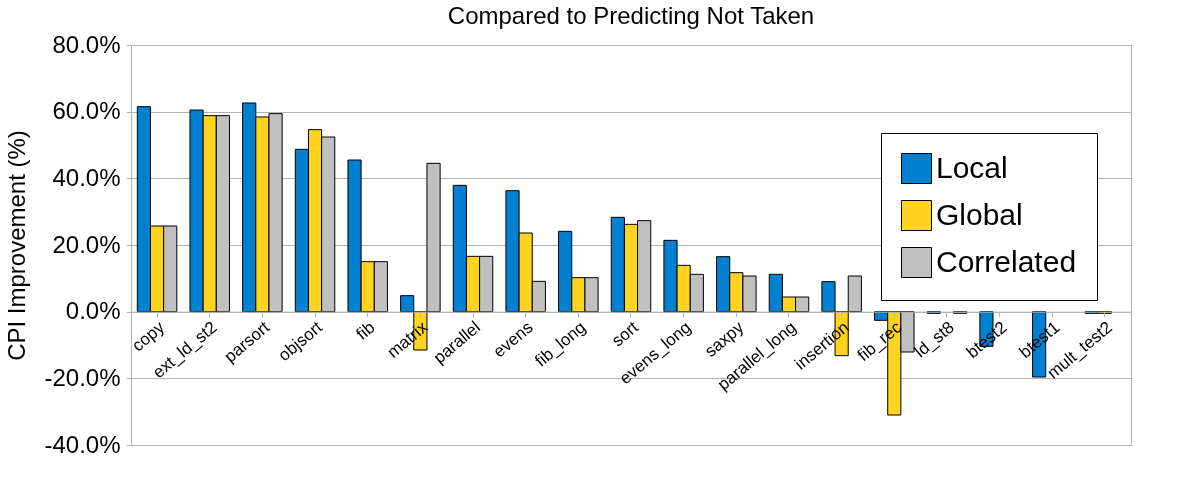 This screenshot has height=482, width=1204. Describe the element at coordinates (86, 111) in the screenshot. I see `y-tick-label: 60.0%` at that location.